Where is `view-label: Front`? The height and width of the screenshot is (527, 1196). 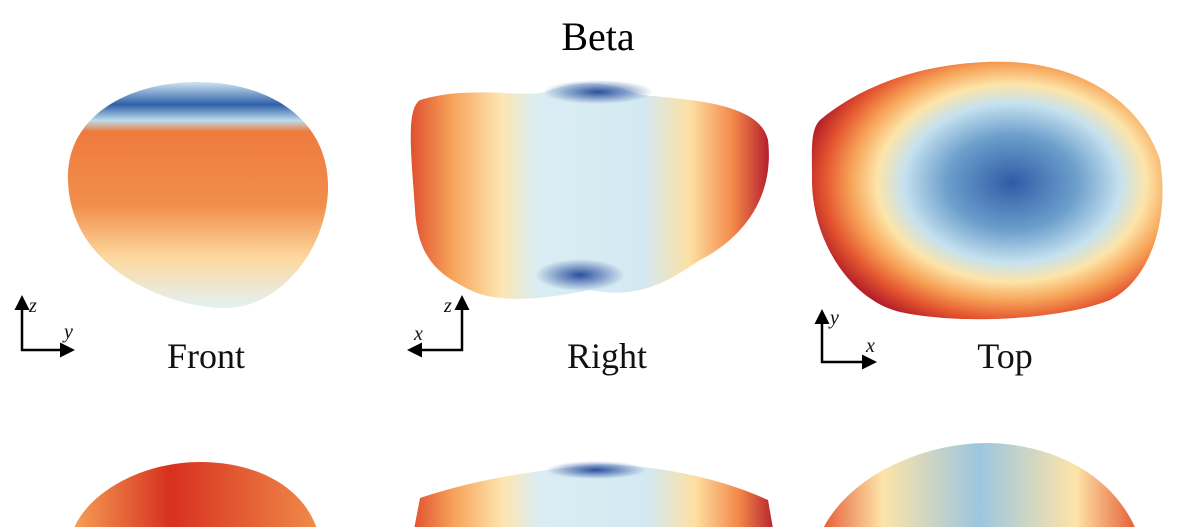
view-label: Front is located at coordinates (206, 356).